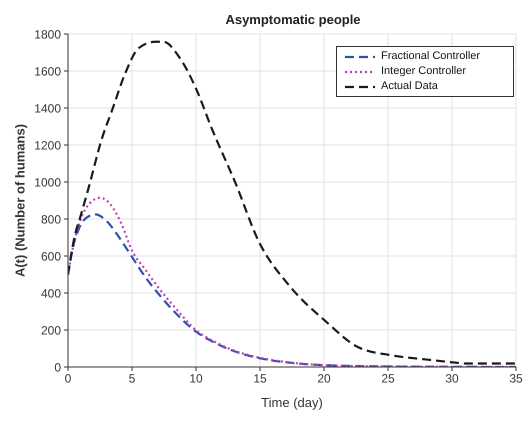 This screenshot has width=526, height=429. What do you see at coordinates (51, 219) in the screenshot?
I see `y-tick-label: 800` at bounding box center [51, 219].